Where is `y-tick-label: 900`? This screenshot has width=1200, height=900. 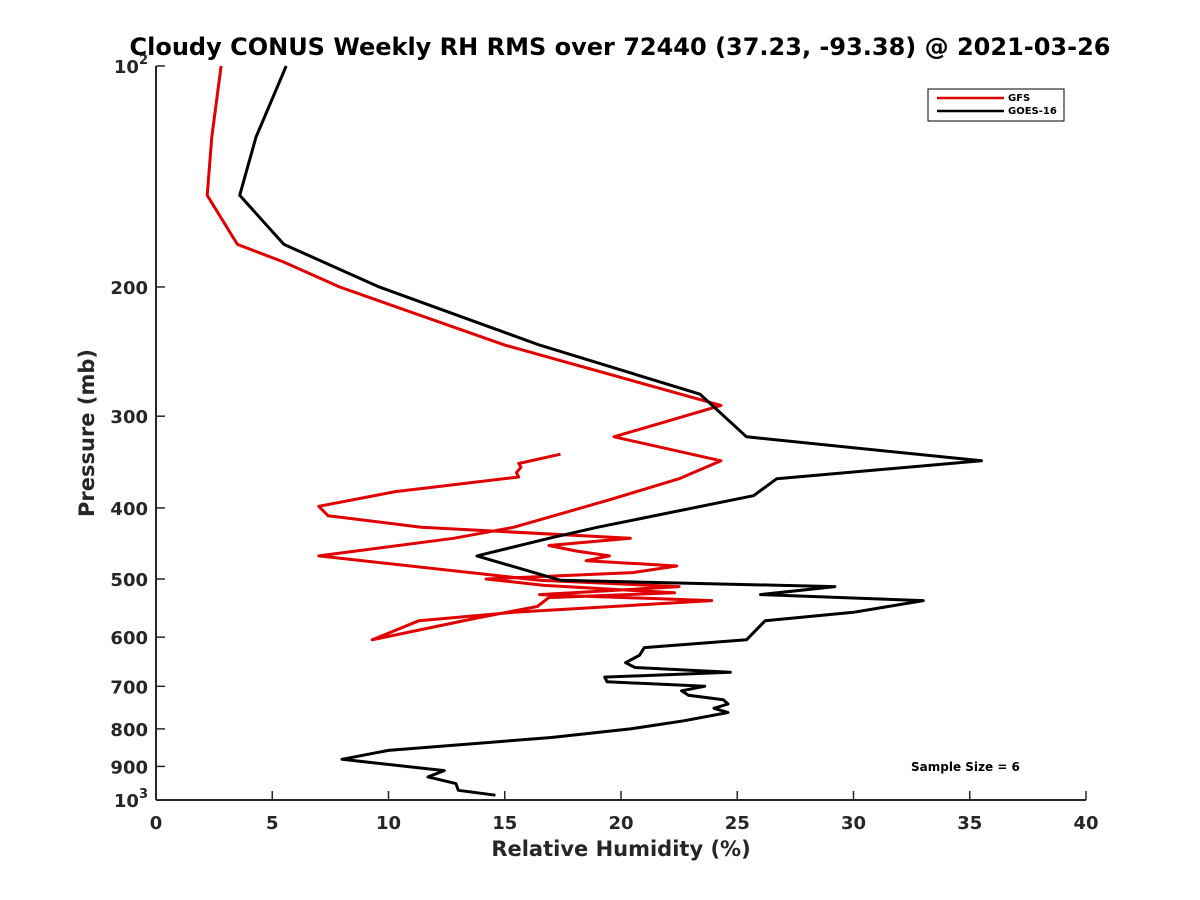
y-tick-label: 900 is located at coordinates (129, 767).